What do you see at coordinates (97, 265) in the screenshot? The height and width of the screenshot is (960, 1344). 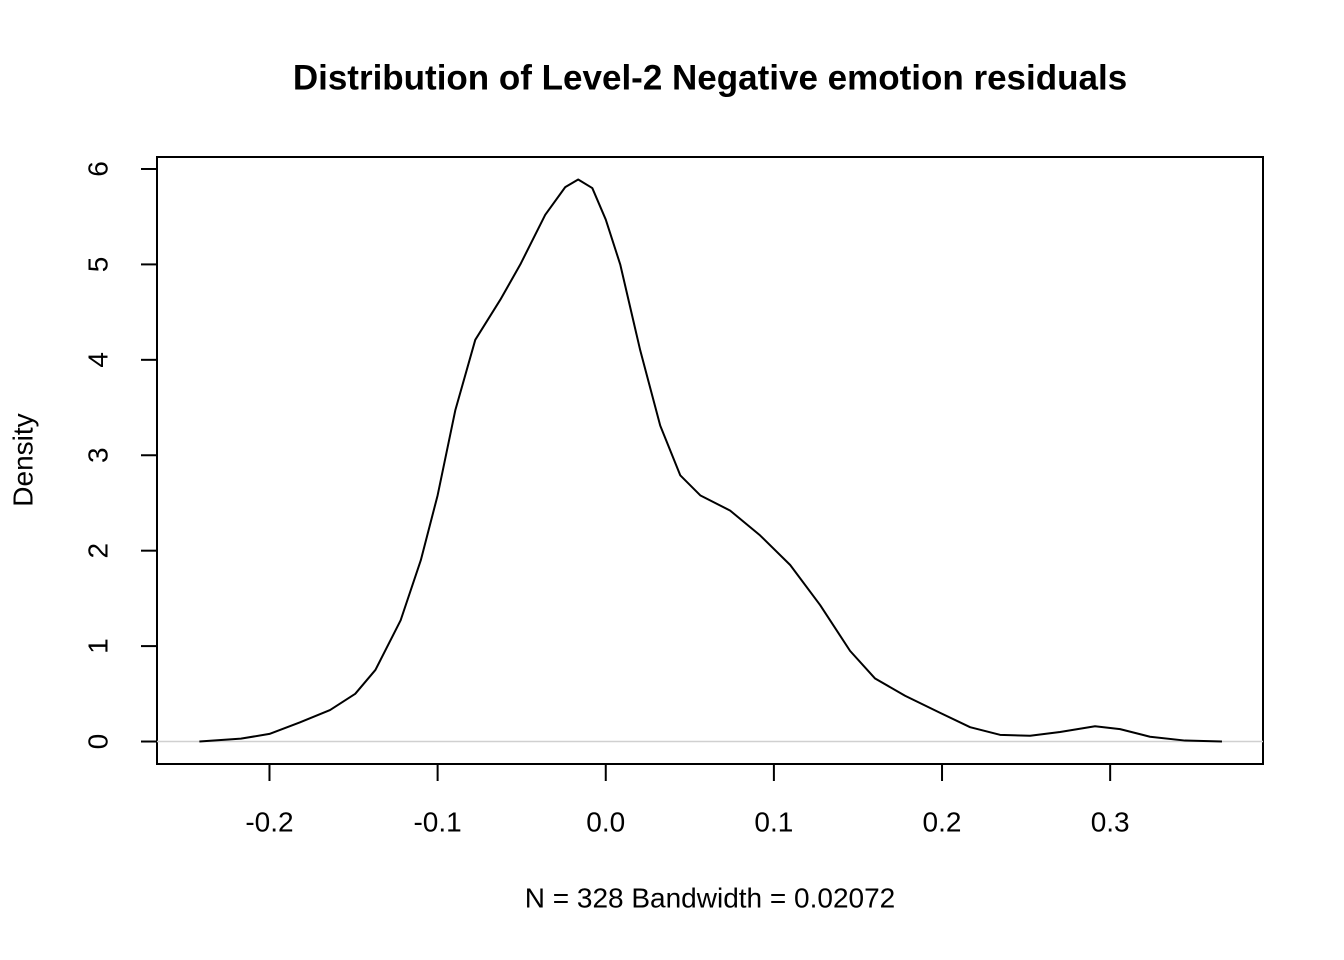 I see `y-tick-label: 5` at bounding box center [97, 265].